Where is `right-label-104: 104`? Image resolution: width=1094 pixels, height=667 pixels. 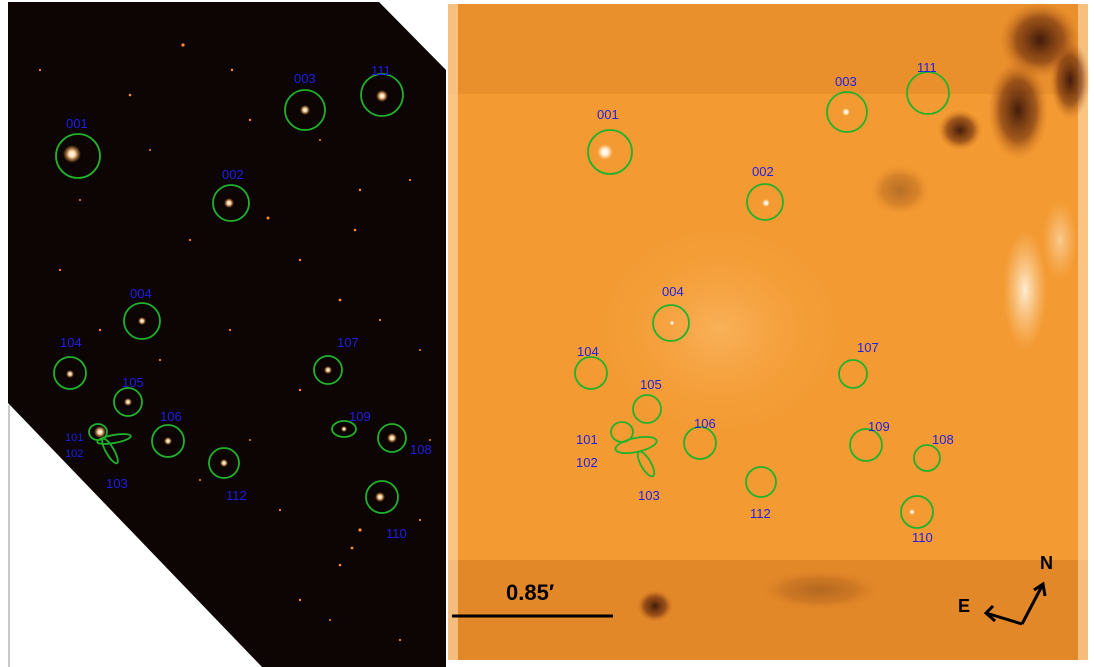 right-label-104: 104 is located at coordinates (588, 351).